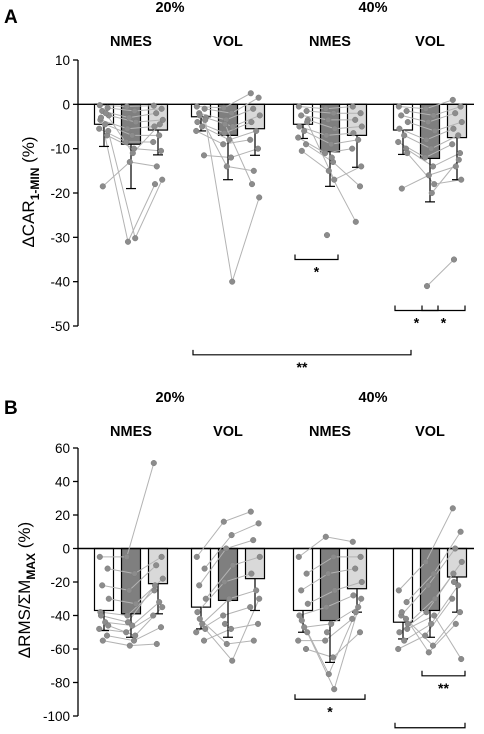 The width and height of the screenshot is (484, 734). Describe the element at coordinates (430, 42) in the screenshot. I see `panel-a-condition-4: VOL` at that location.